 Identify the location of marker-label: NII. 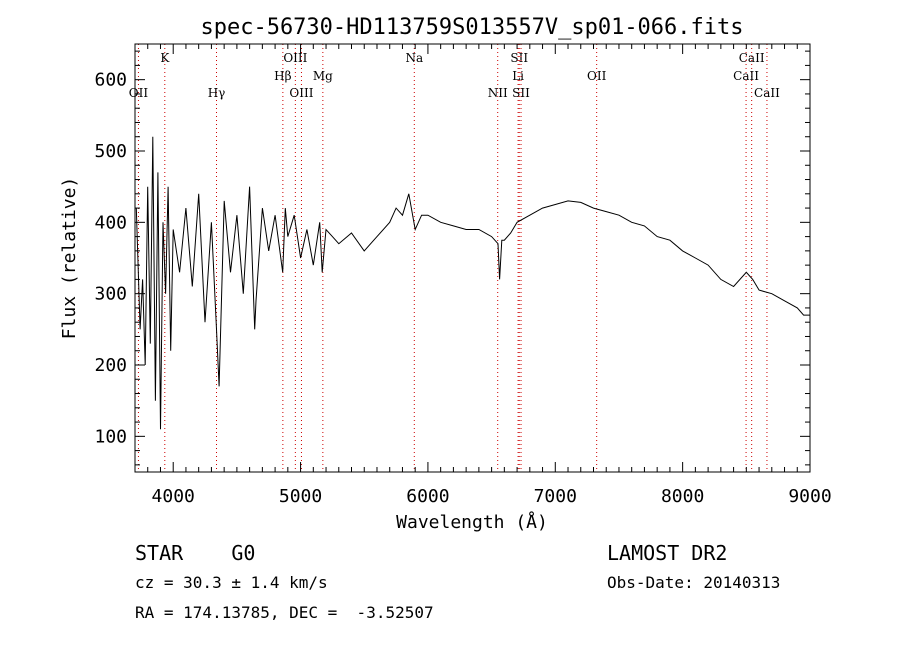
(498, 93).